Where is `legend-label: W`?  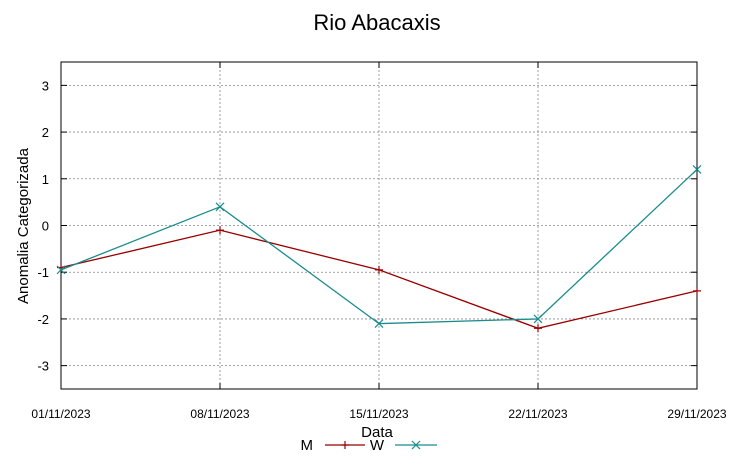
legend-label: W is located at coordinates (377, 445).